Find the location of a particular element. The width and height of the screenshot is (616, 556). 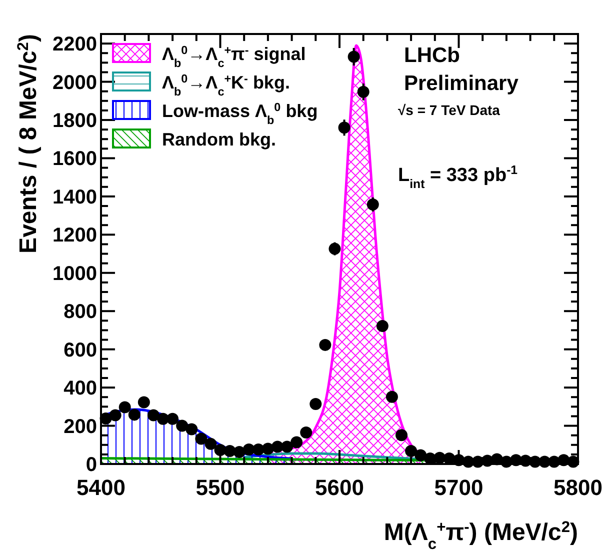

annotation: LHCb is located at coordinates (432, 55).